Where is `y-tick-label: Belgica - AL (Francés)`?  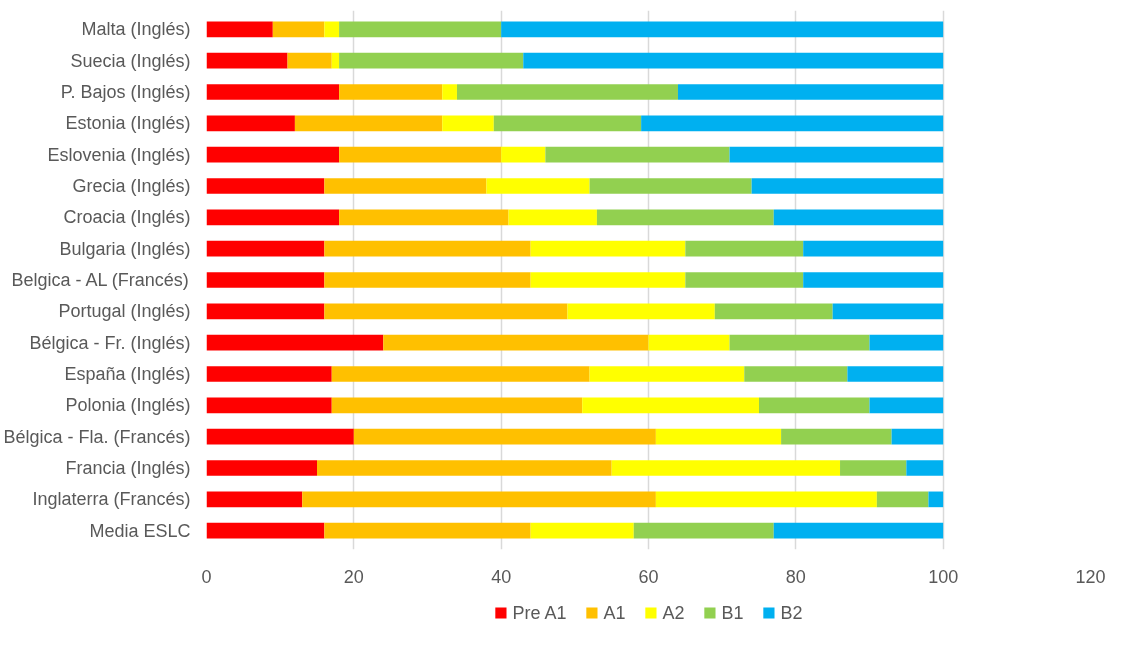 y-tick-label: Belgica - AL (Francés) is located at coordinates (100, 280).